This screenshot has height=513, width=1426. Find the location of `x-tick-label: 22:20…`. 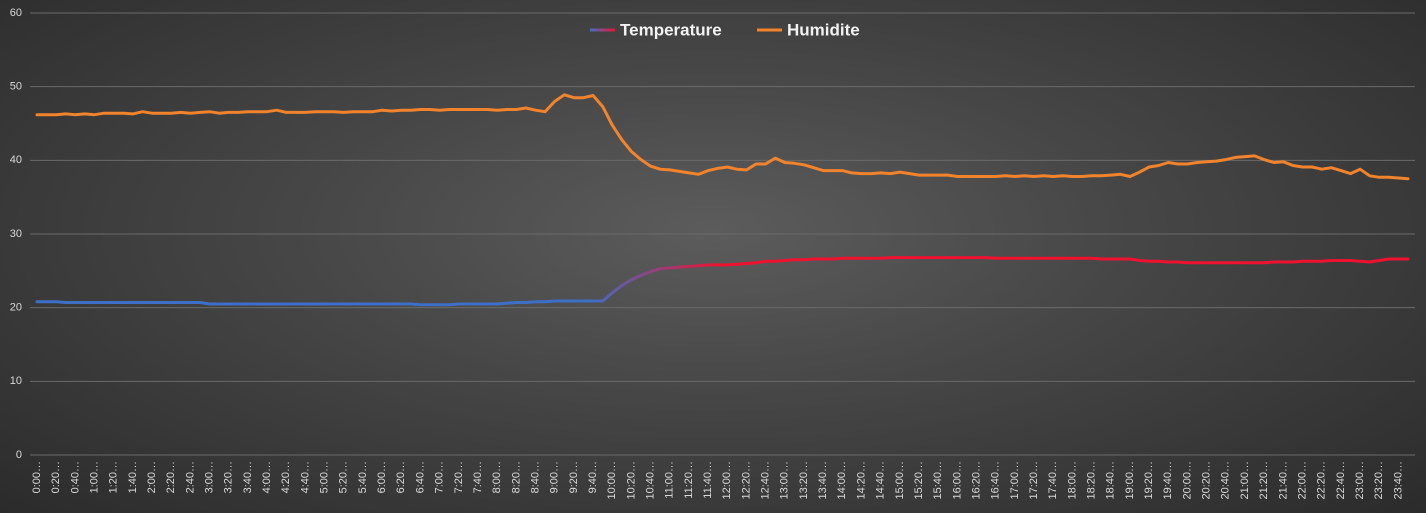

x-tick-label: 22:20… is located at coordinates (1322, 480).